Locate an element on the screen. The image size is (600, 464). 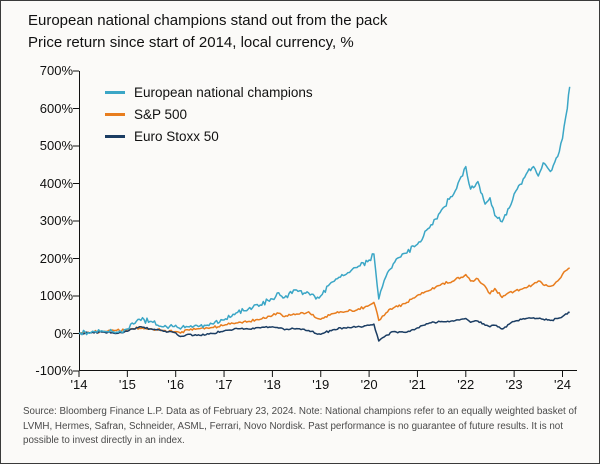
x-tick-label: '21 is located at coordinates (417, 384).